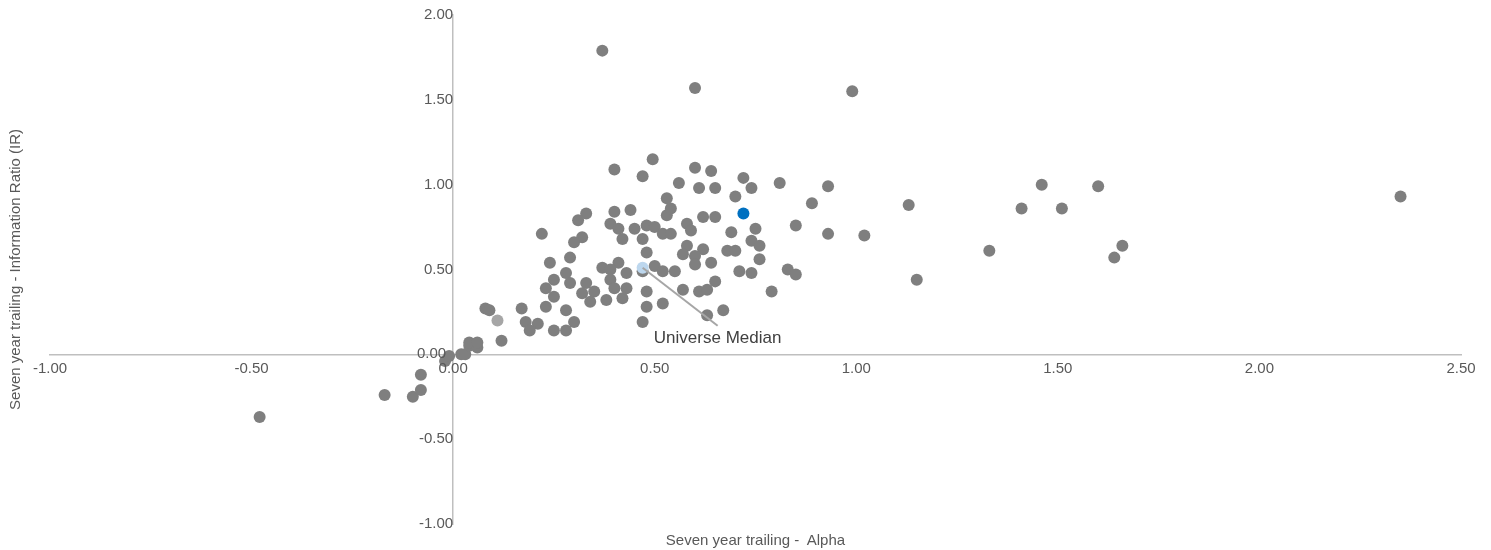  I want to click on x-tick-label: 1.00, so click(856, 368).